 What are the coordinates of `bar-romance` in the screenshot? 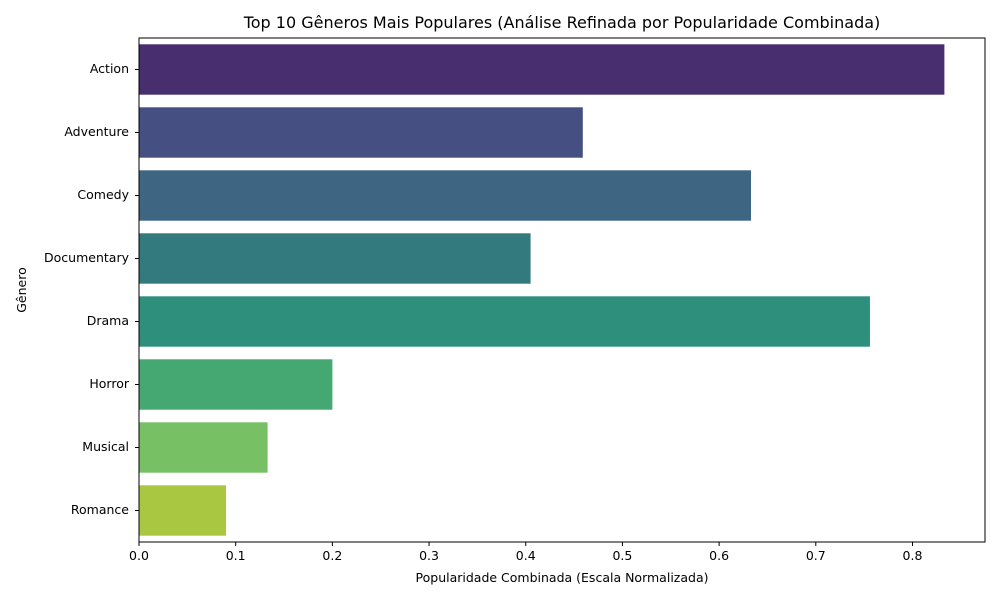 It's located at (183, 510).